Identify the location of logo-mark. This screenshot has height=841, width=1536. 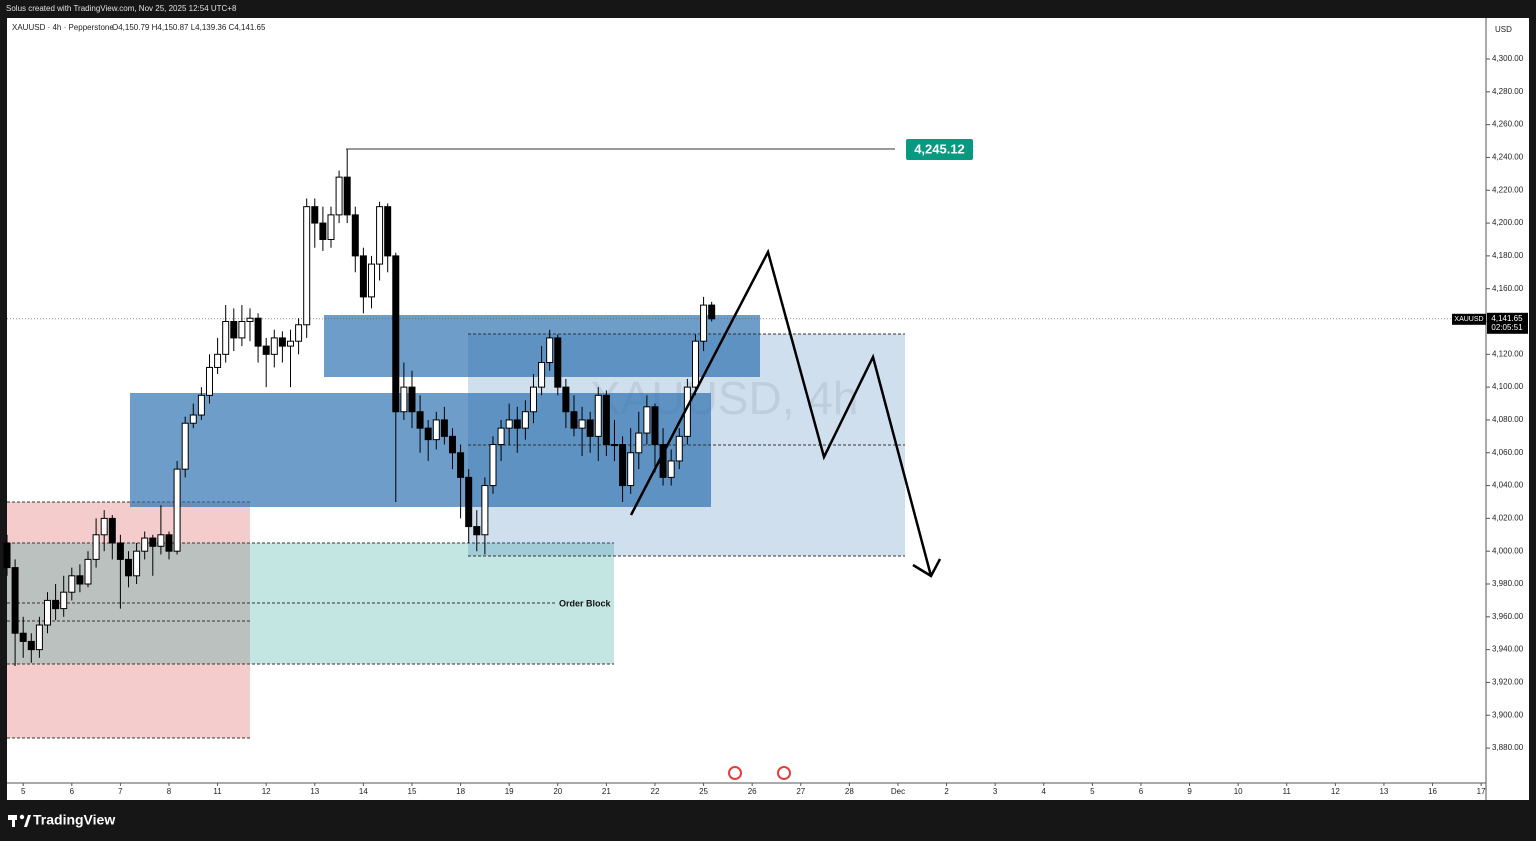
(22, 817).